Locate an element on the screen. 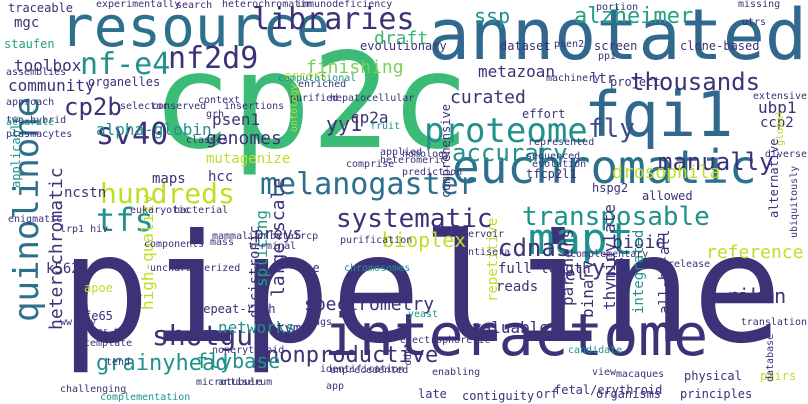 The image size is (808, 404). word-cp2a: cp2a is located at coordinates (369, 117).